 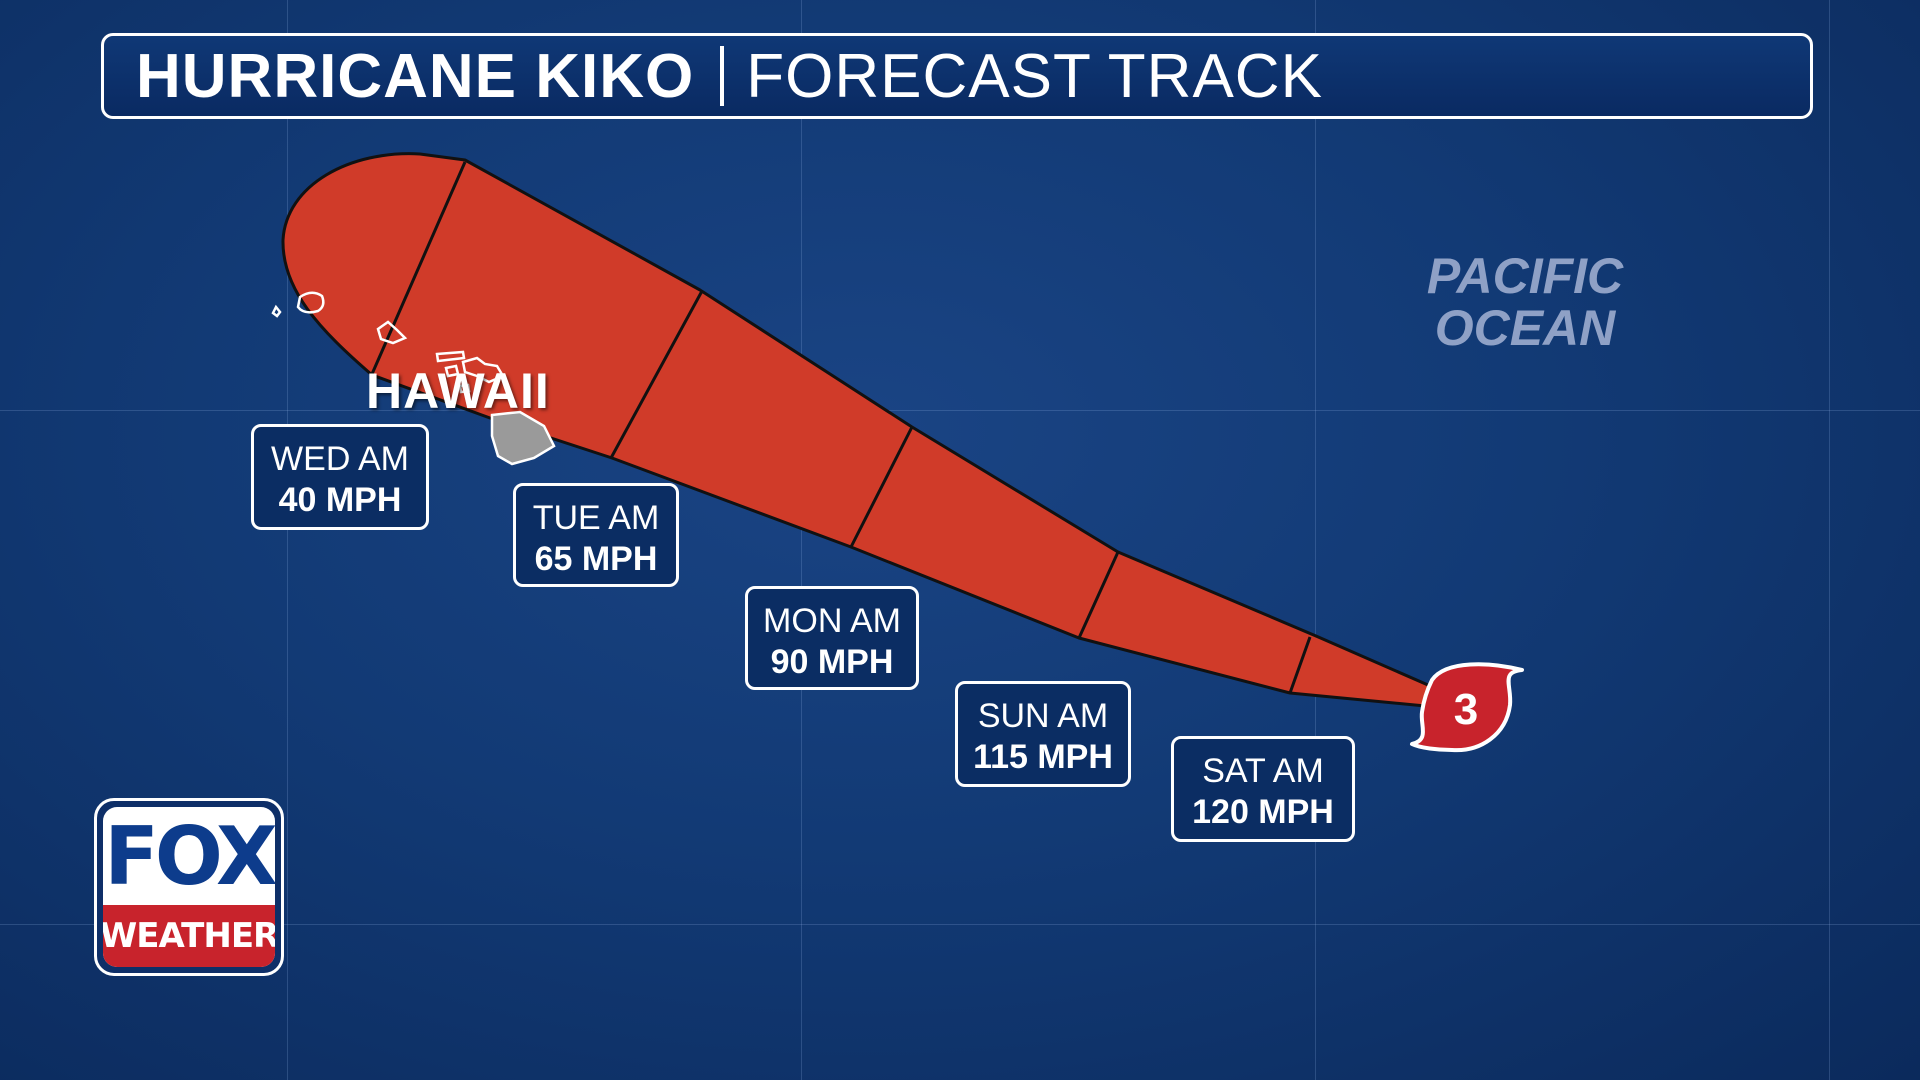 What do you see at coordinates (1043, 757) in the screenshot?
I see `forecast-wind: 115 MPH` at bounding box center [1043, 757].